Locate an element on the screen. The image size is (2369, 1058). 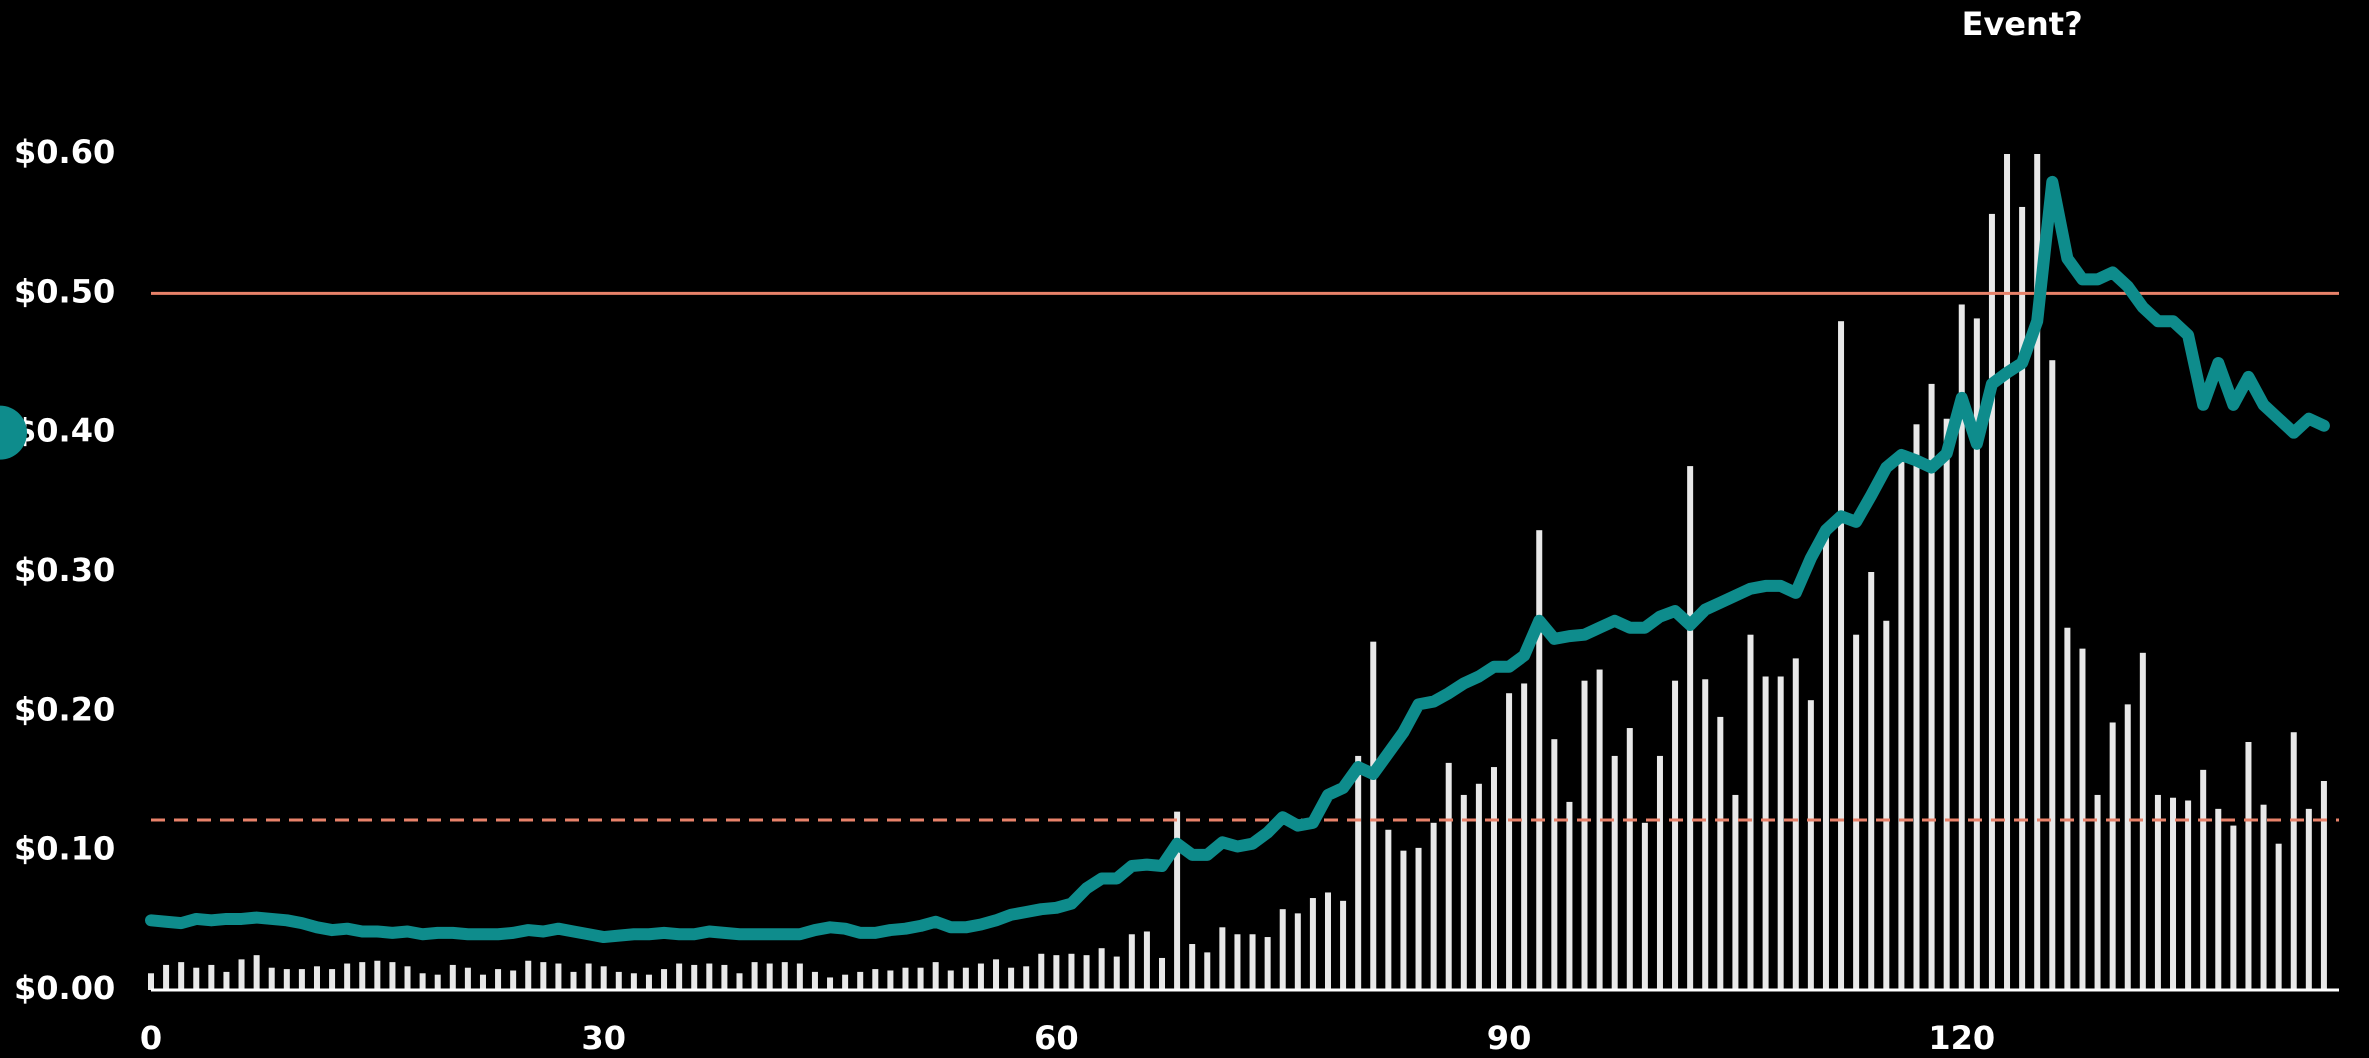
y-tick-label: $0.10 is located at coordinates (64, 849).